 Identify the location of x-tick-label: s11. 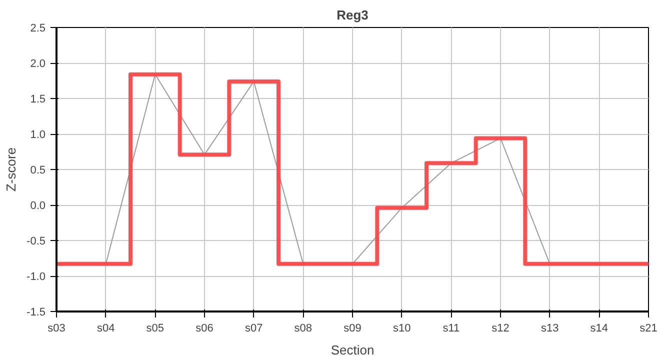
(451, 328).